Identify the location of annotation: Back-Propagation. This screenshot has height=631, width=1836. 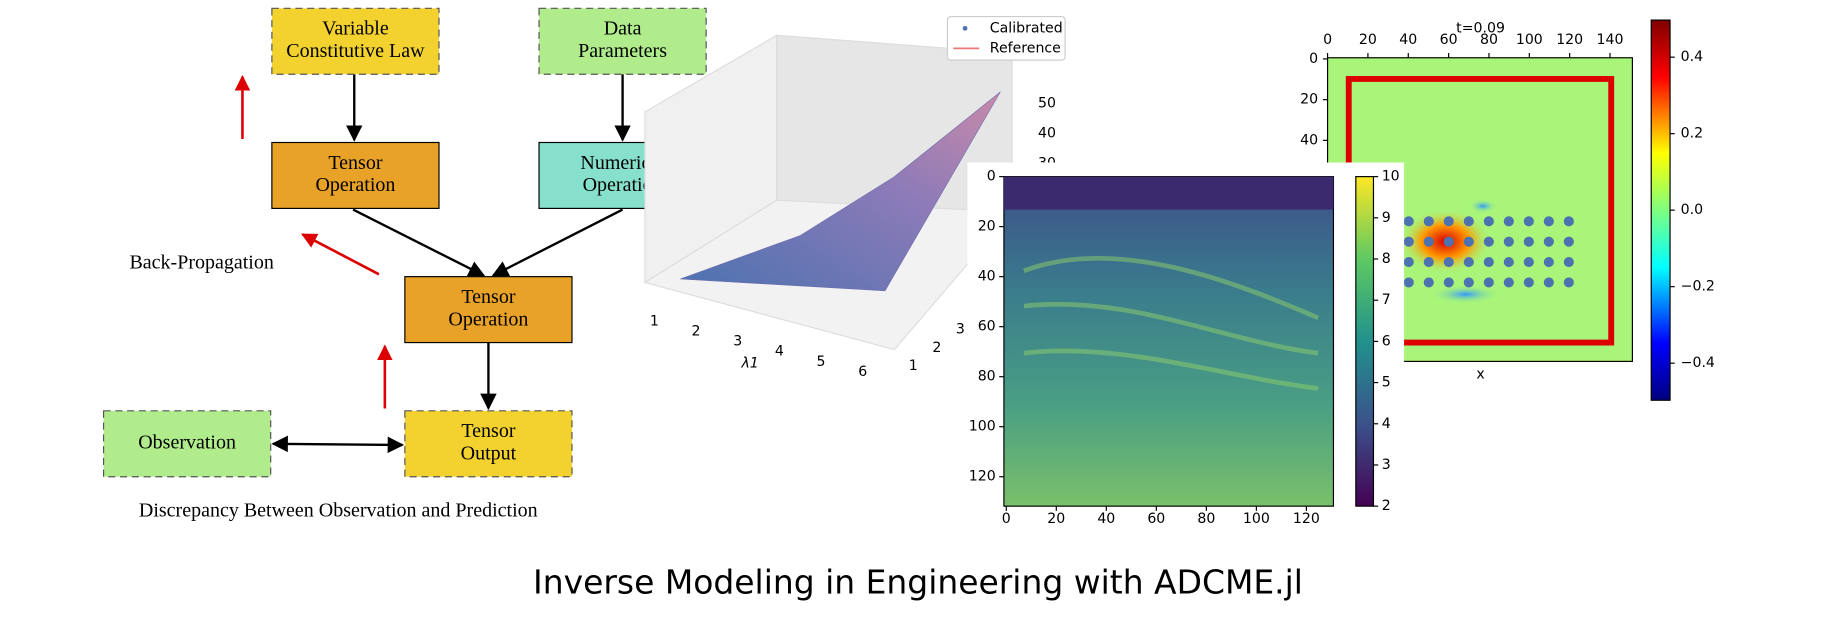
(201, 262).